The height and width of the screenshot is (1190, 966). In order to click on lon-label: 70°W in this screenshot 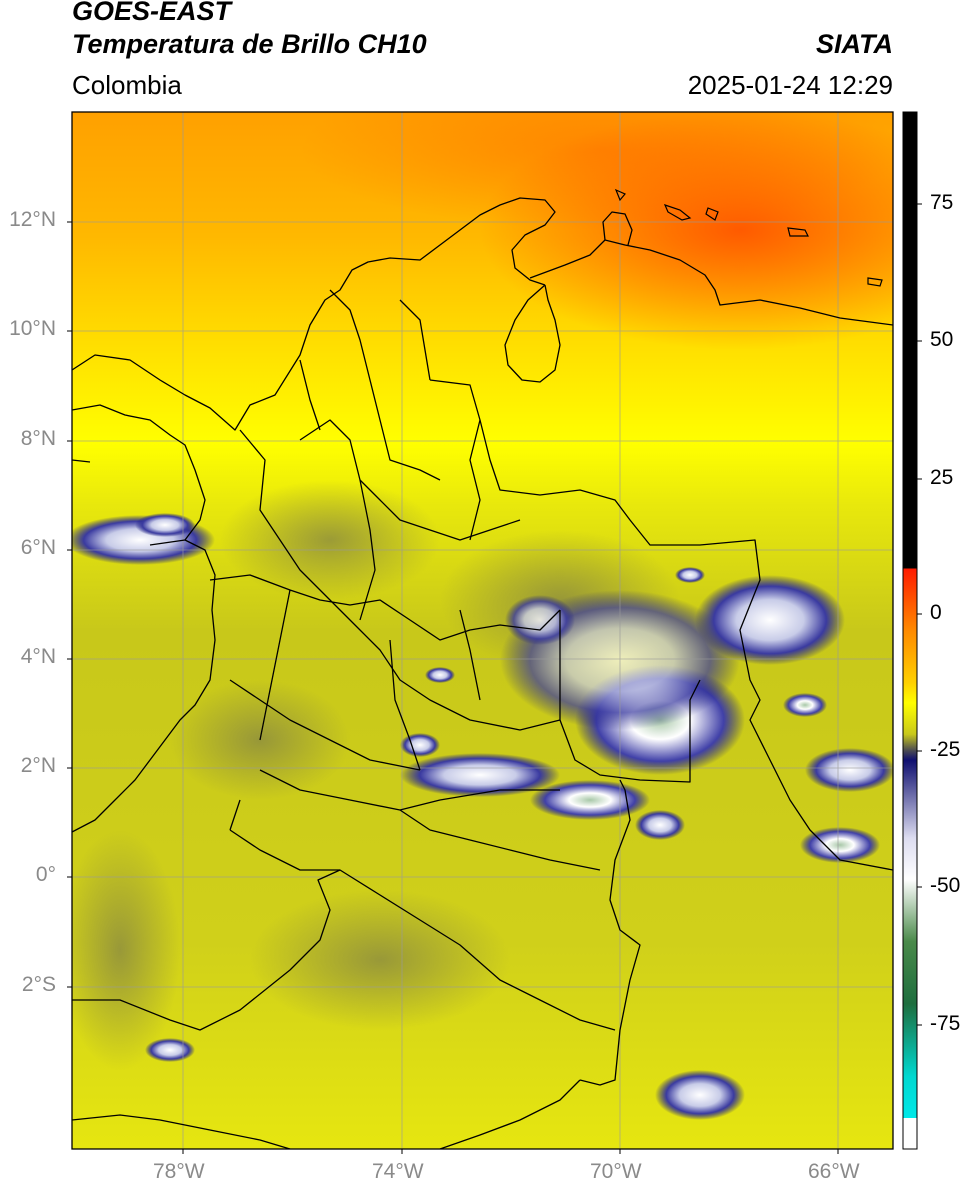, I will do `click(616, 1171)`.